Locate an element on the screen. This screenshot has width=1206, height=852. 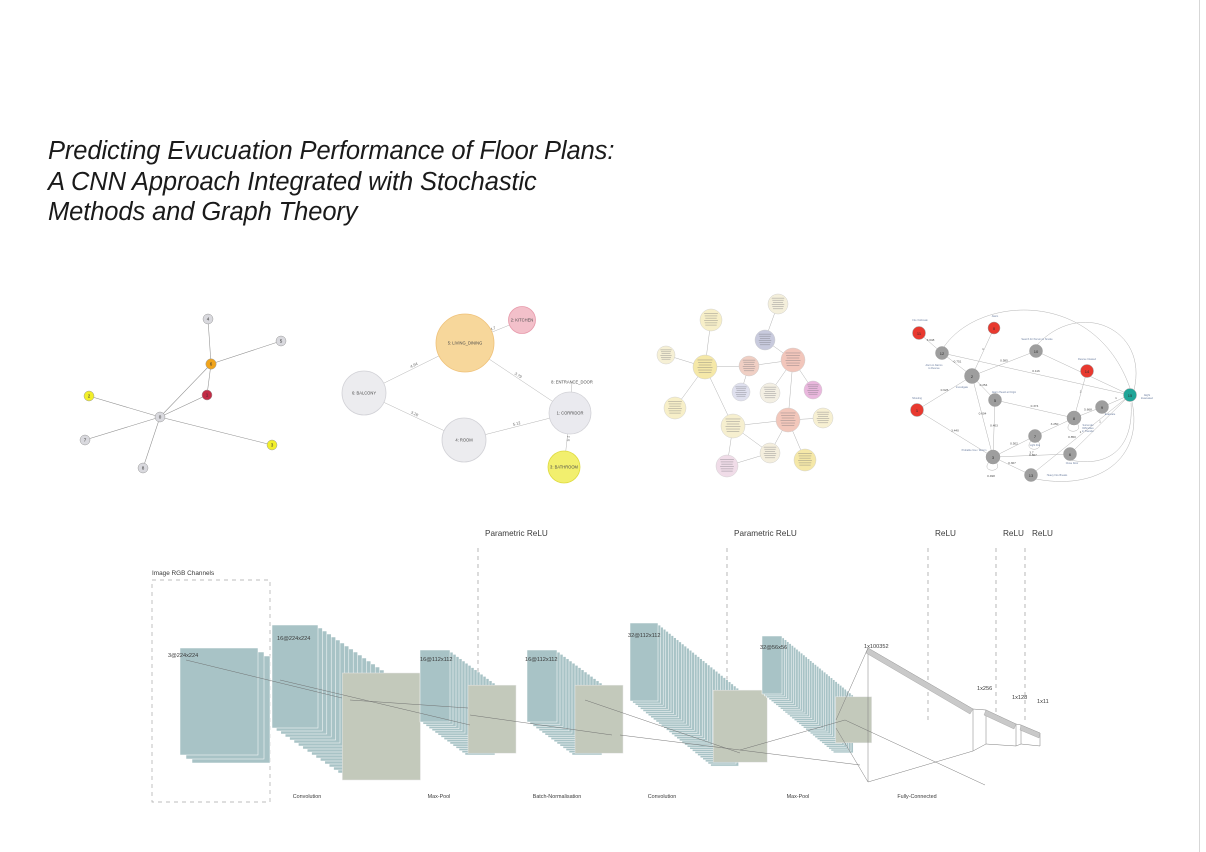
graph-edge-weight: 0.626 is located at coordinates (945, 390).